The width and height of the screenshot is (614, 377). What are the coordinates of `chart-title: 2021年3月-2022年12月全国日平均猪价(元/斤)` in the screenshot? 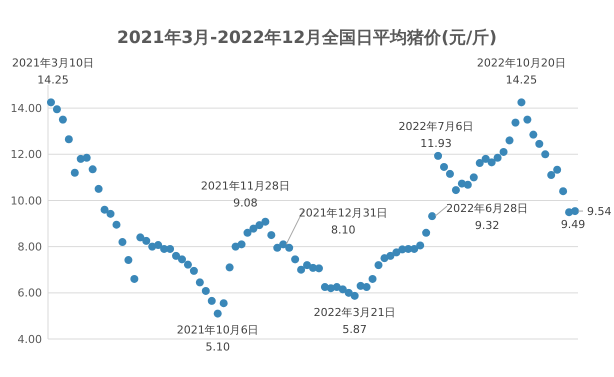 It's located at (307, 38).